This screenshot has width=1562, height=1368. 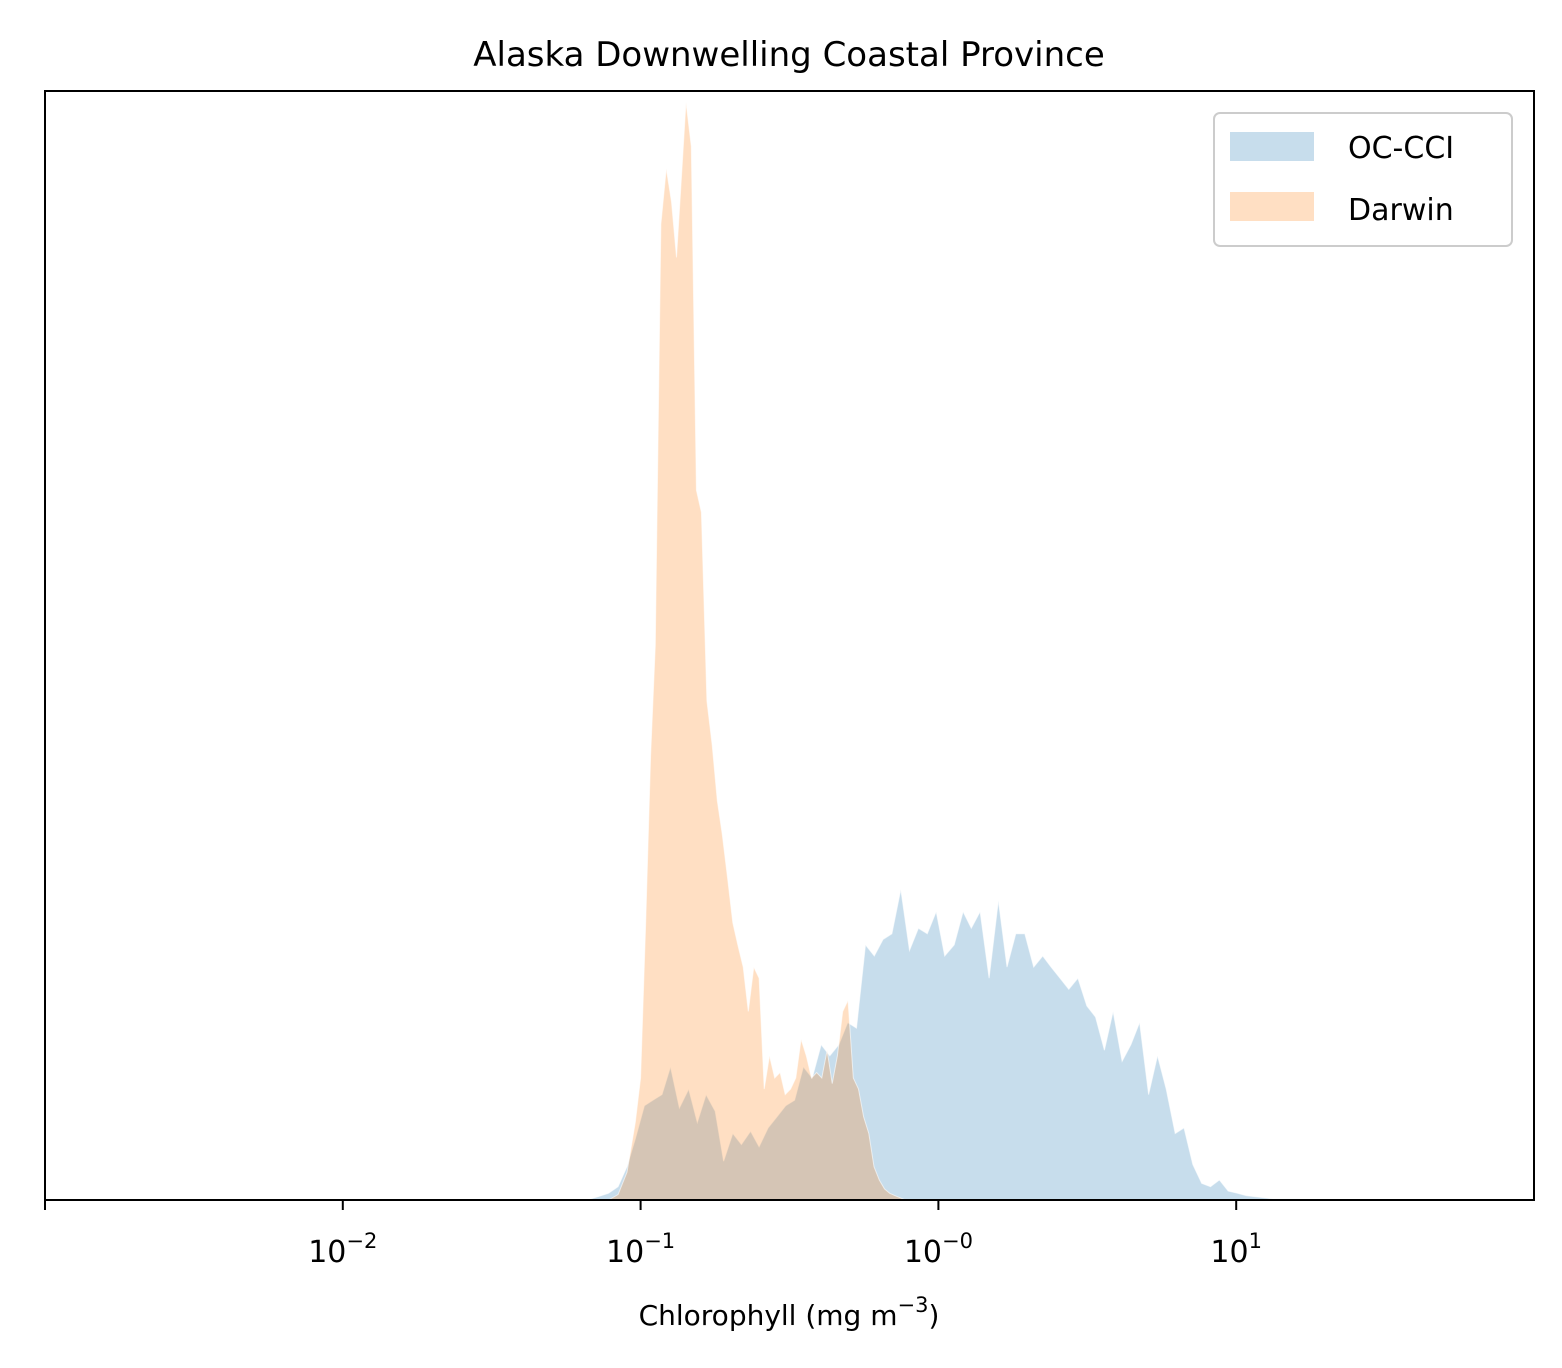 I want to click on x-tick-label-exponent: 1, so click(x=1255, y=1241).